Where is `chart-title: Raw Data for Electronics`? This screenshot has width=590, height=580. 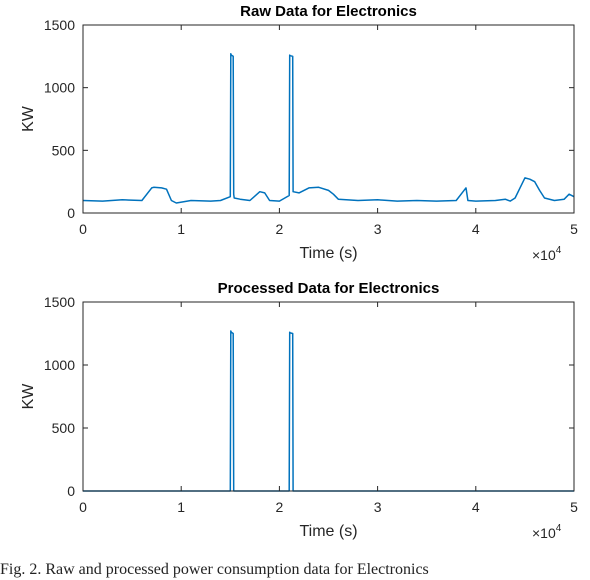 chart-title: Raw Data for Electronics is located at coordinates (328, 11).